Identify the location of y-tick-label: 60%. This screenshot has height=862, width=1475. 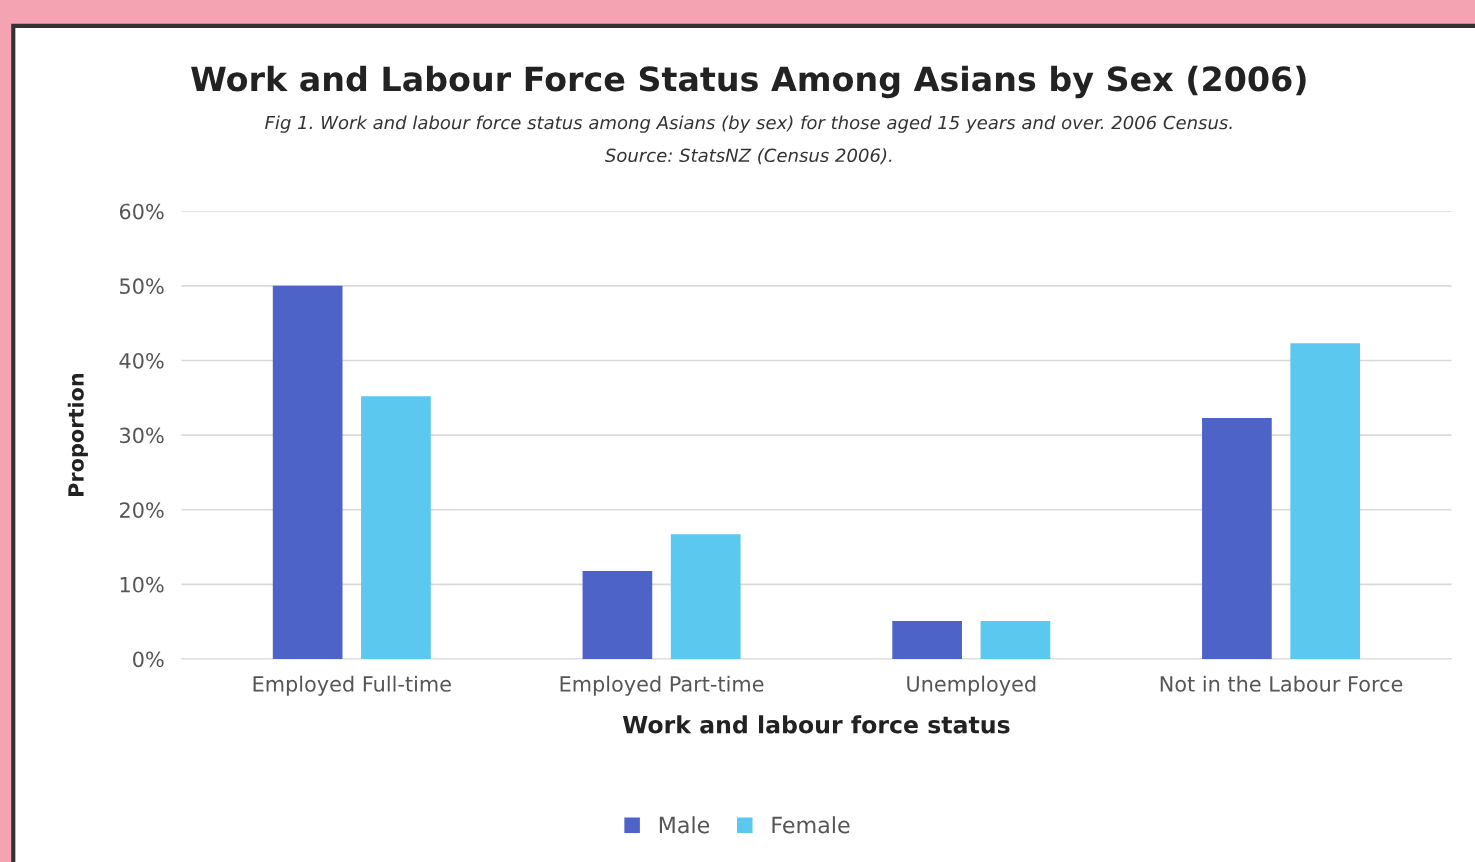
(141, 211).